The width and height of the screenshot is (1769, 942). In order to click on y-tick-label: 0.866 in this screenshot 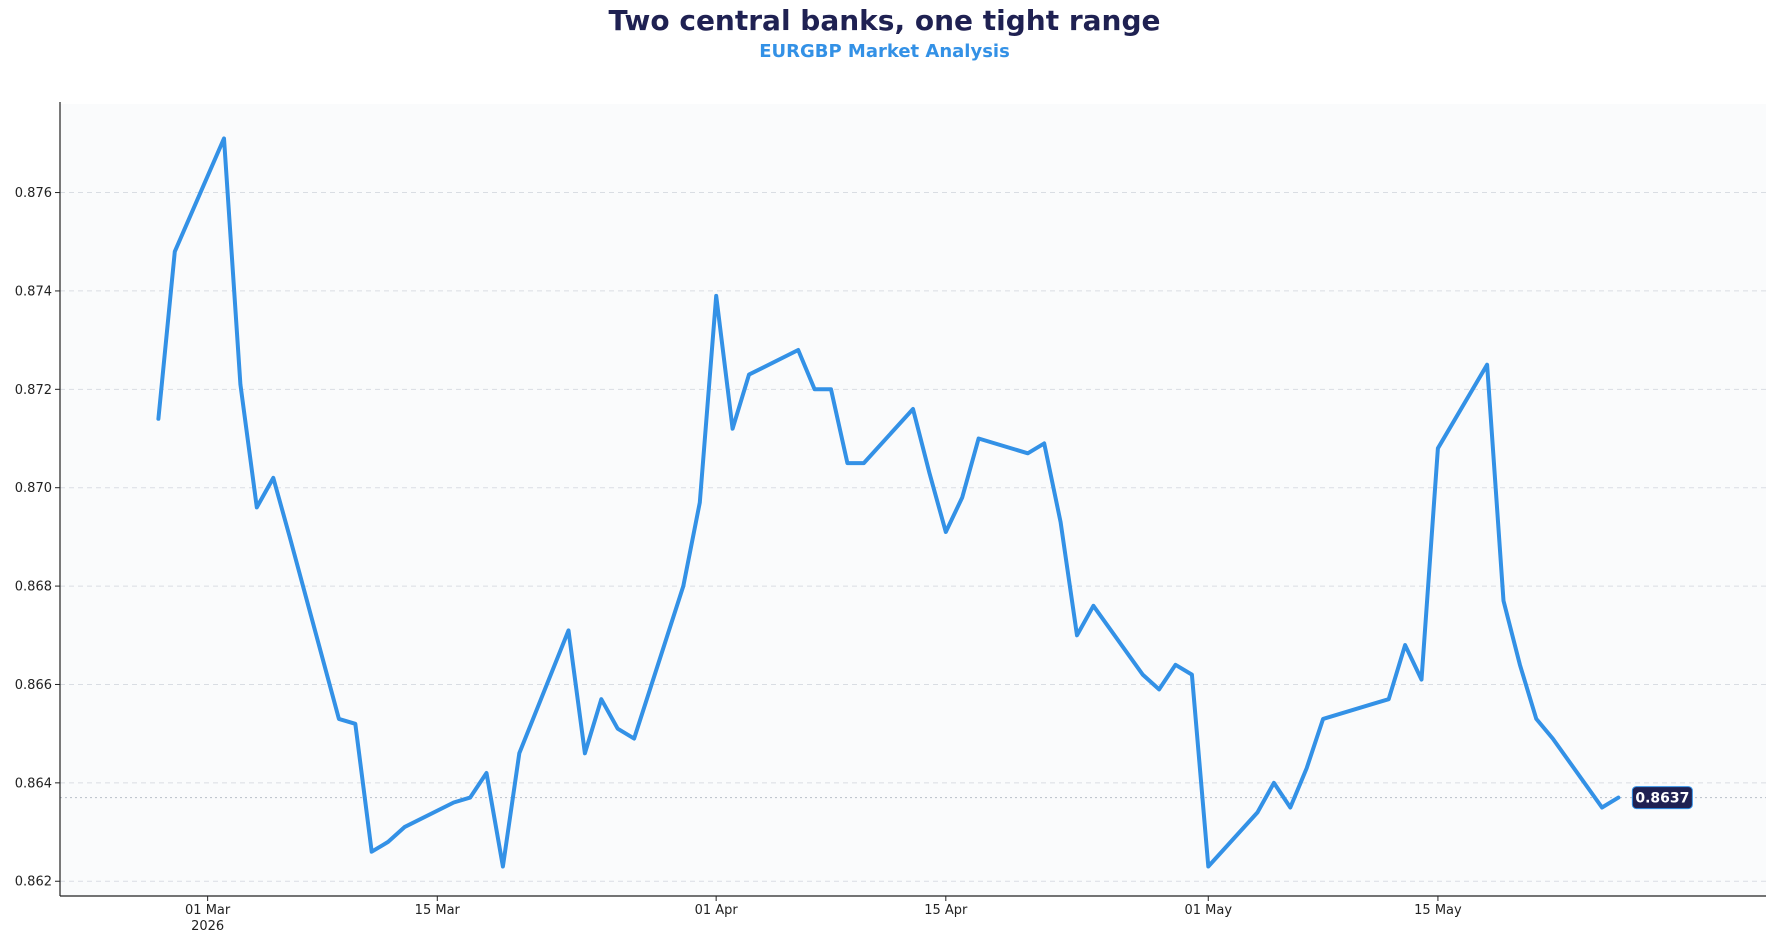, I will do `click(33, 685)`.